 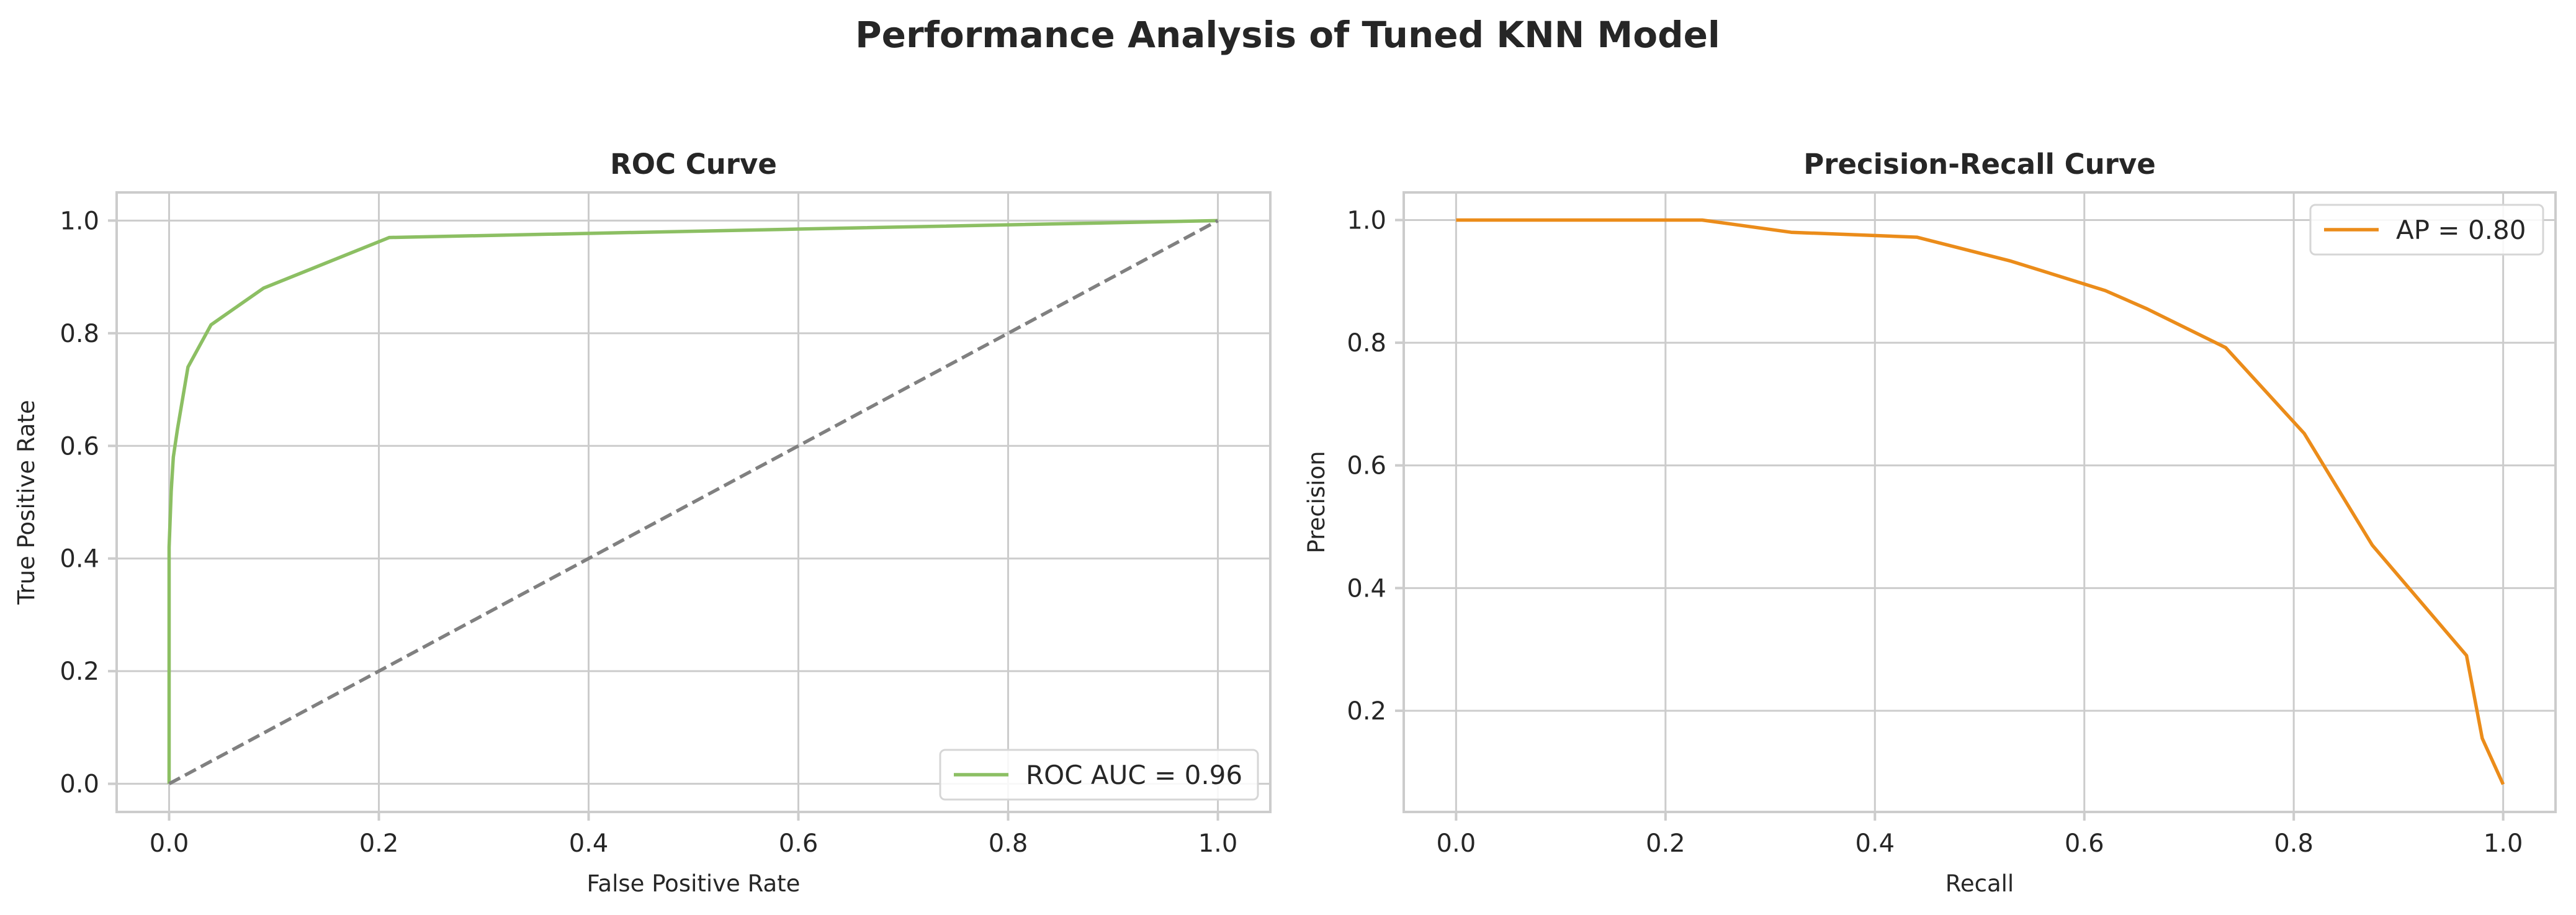 I want to click on roc-ylabel: True Positive Rate, so click(x=26, y=503).